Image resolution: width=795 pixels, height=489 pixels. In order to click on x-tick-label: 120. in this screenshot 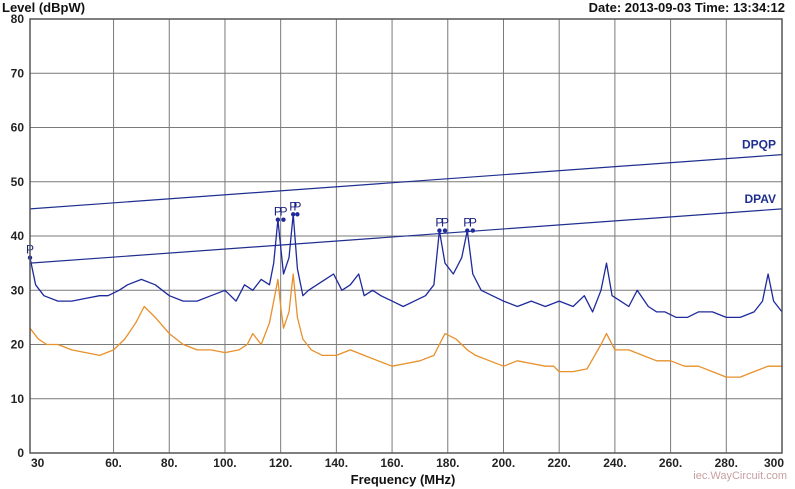, I will do `click(280, 463)`.